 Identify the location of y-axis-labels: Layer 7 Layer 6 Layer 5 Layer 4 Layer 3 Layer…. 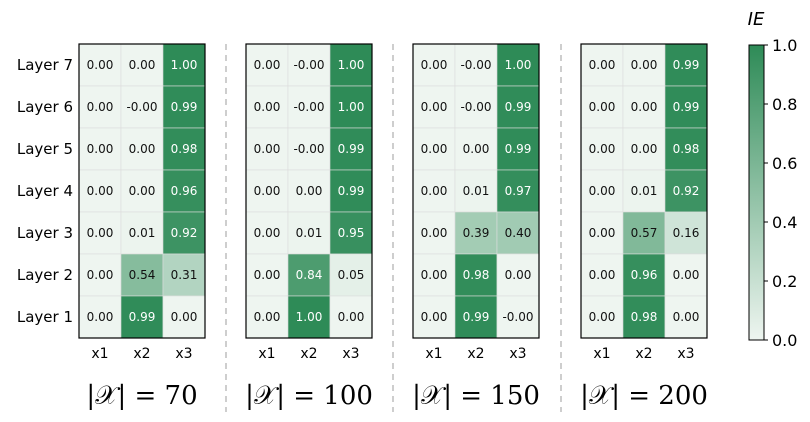
(45, 191).